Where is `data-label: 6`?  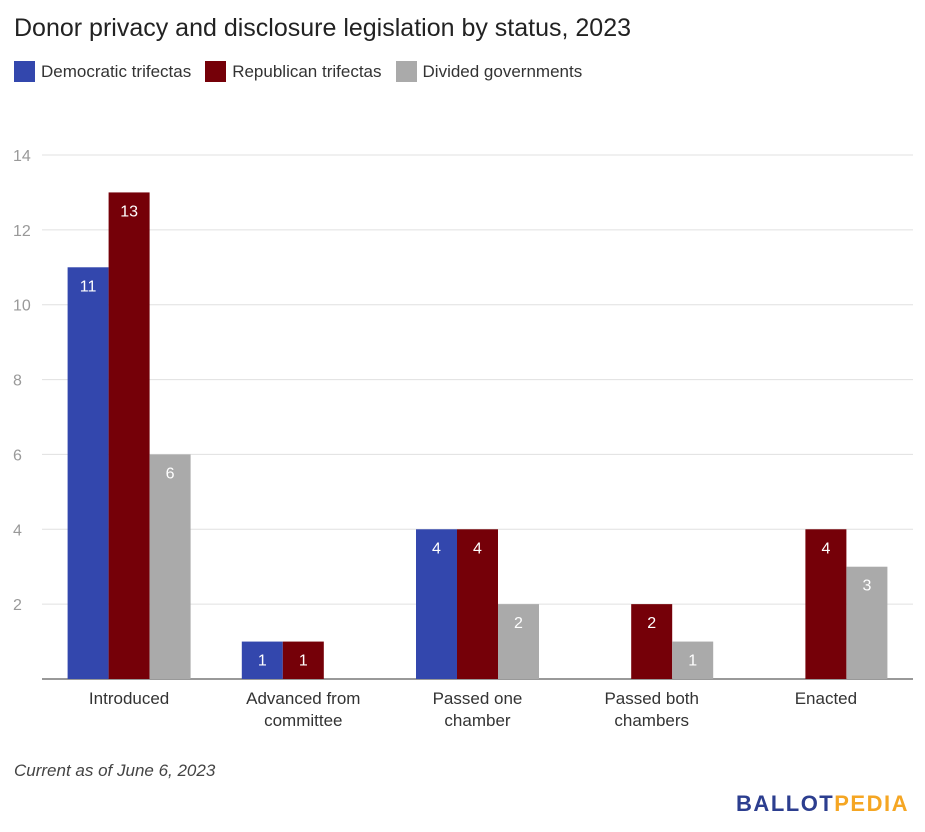
data-label: 6 is located at coordinates (170, 473).